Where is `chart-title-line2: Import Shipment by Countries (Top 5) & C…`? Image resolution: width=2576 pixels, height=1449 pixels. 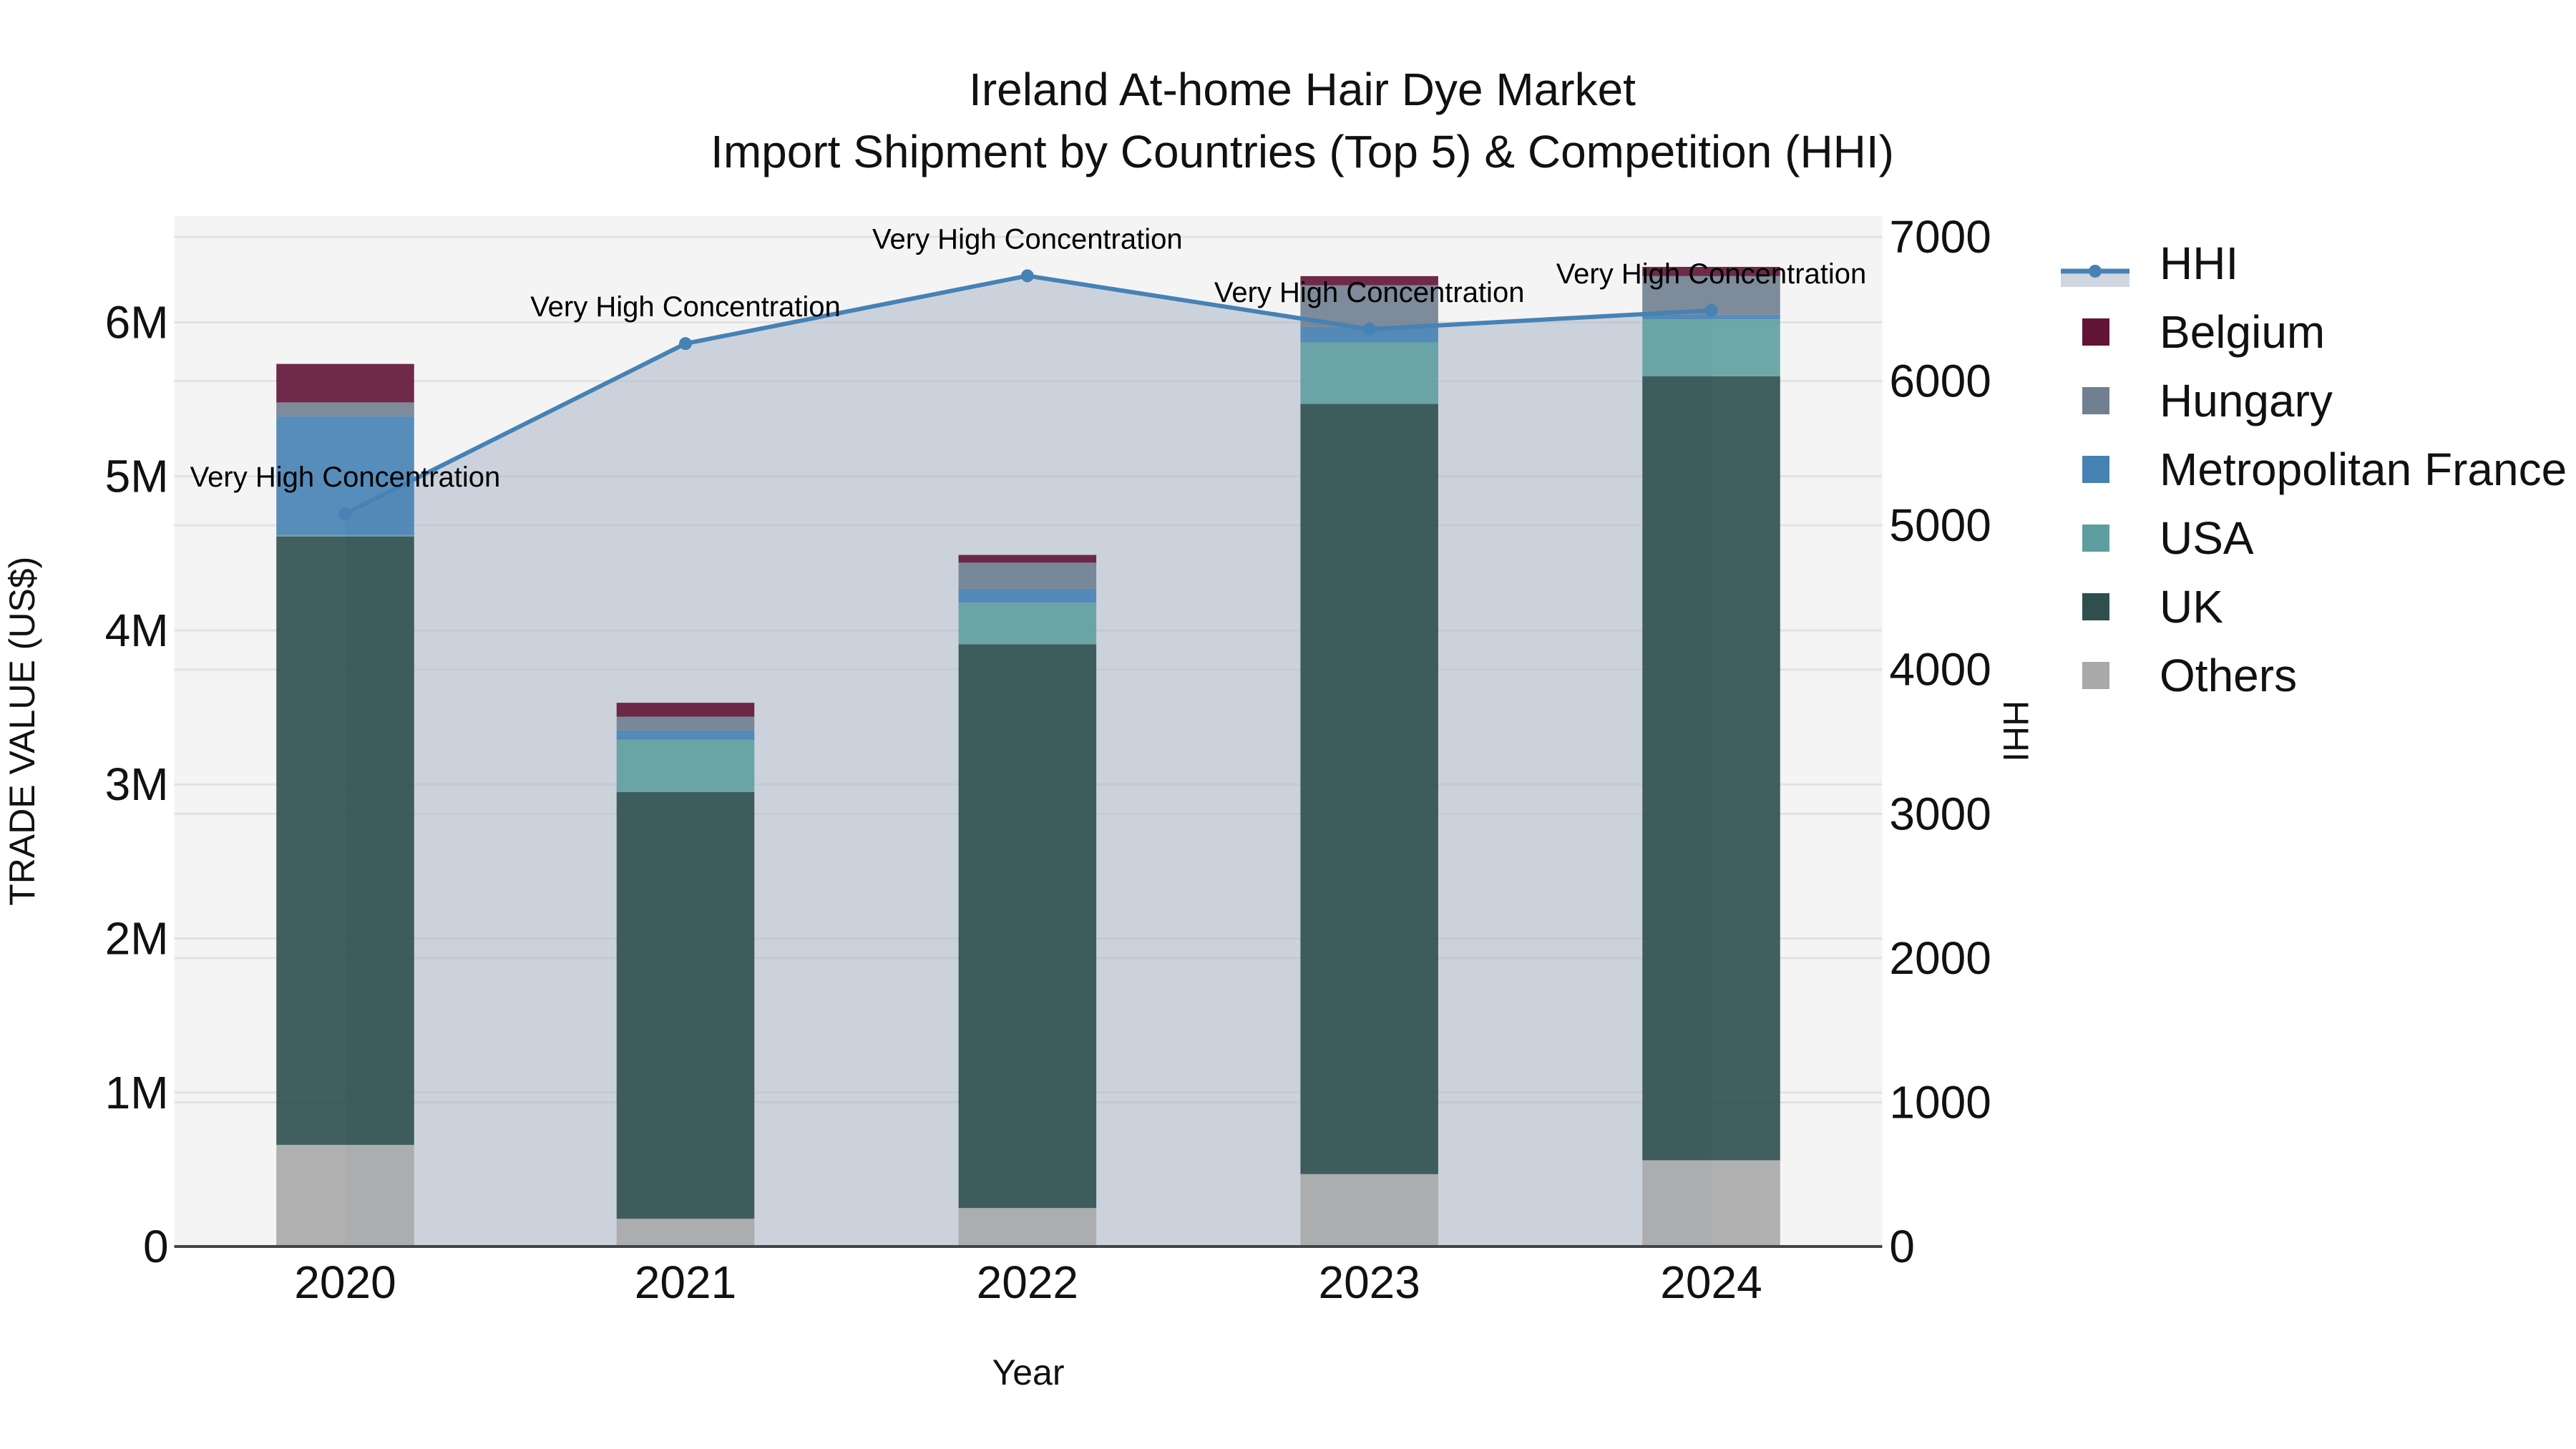 chart-title-line2: Import Shipment by Countries (Top 5) & C… is located at coordinates (1302, 151).